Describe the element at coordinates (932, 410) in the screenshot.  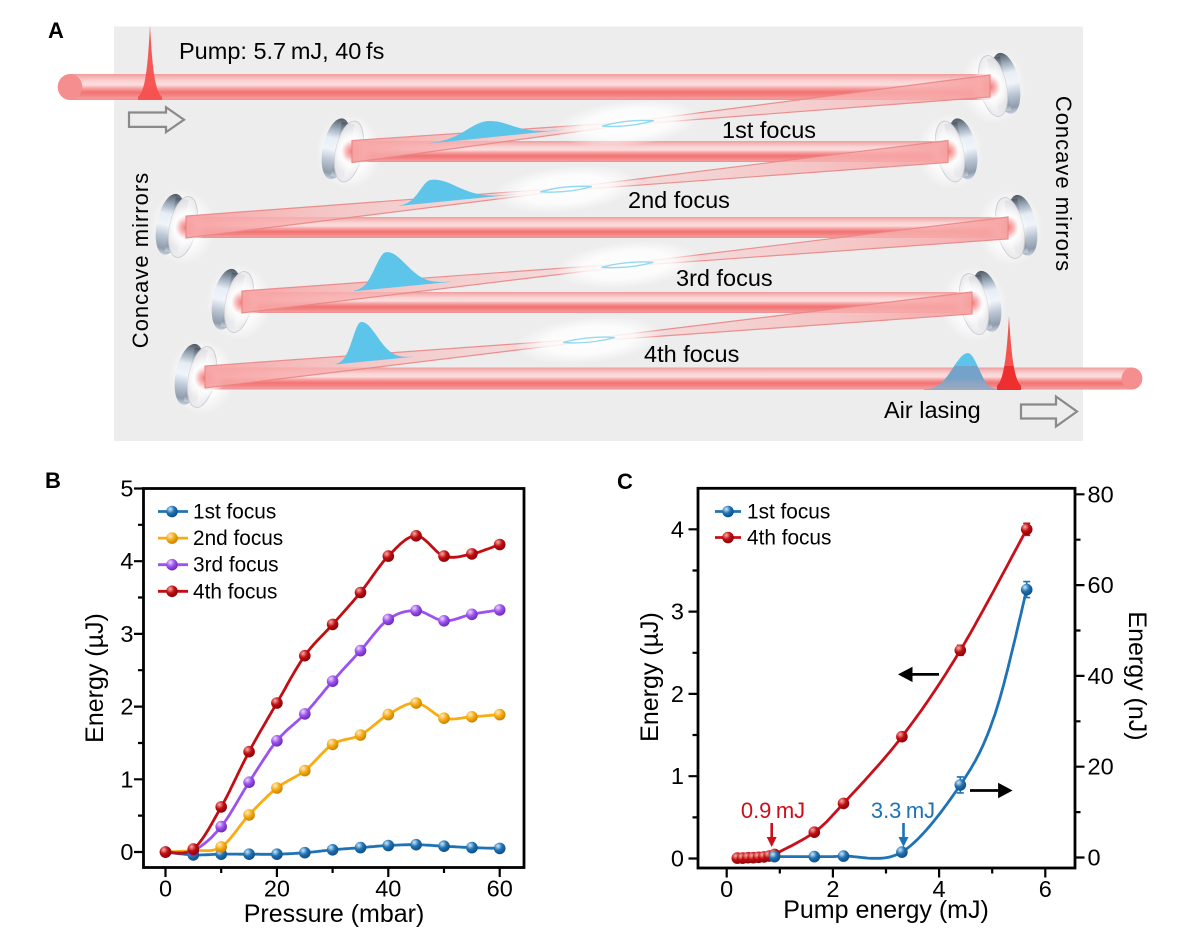
I see `svg-text: Air lasing` at that location.